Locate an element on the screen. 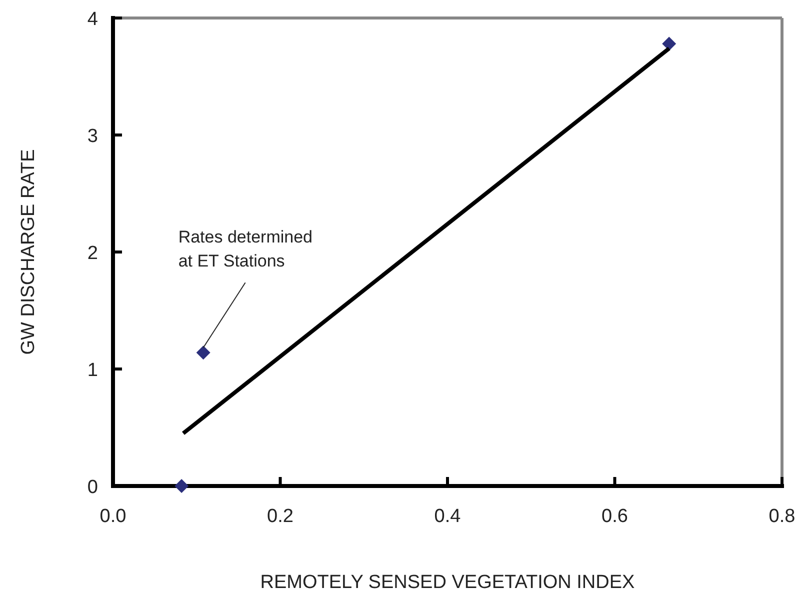  x-tick-label: 0.4 is located at coordinates (448, 516).